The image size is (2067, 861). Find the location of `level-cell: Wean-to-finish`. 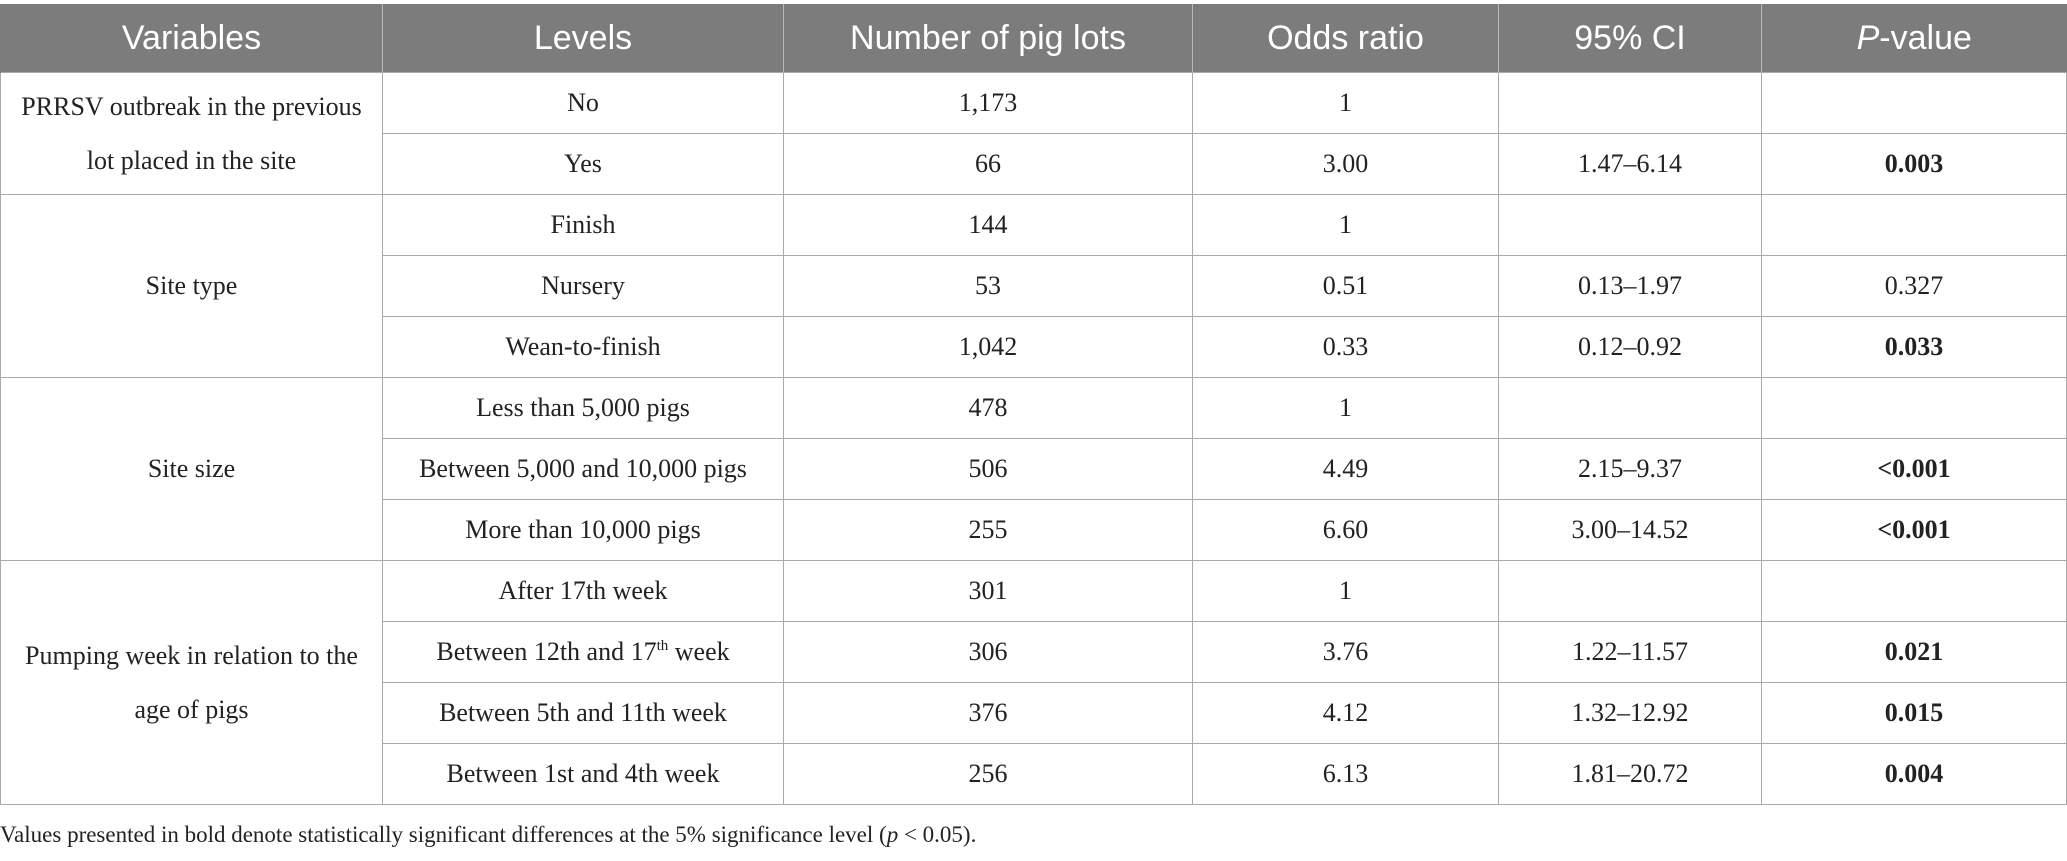

level-cell: Wean-to-finish is located at coordinates (583, 347).